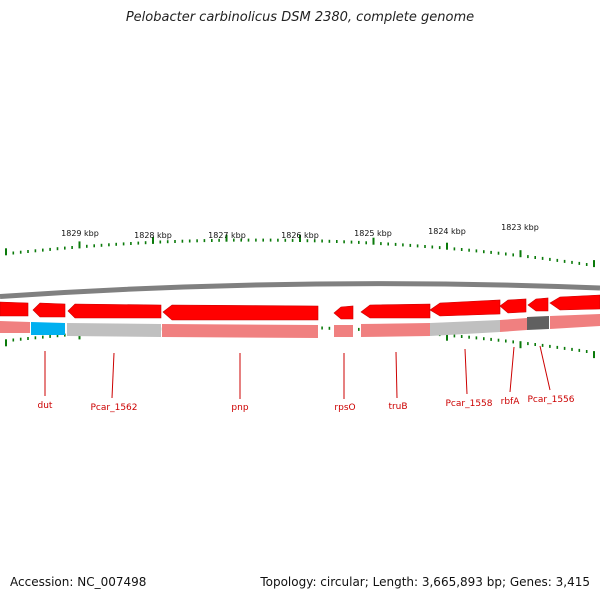 This screenshot has width=600, height=600. Describe the element at coordinates (45, 406) in the screenshot. I see `gene-label-dut: dut` at that location.